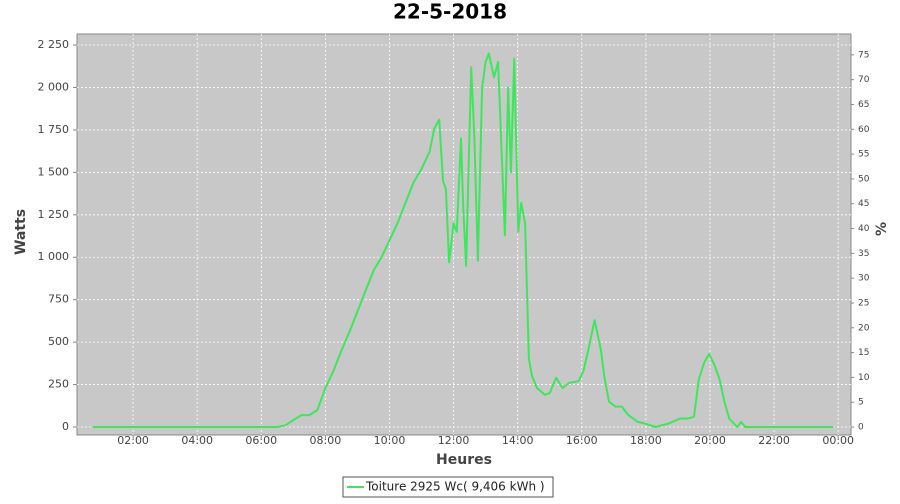  What do you see at coordinates (863, 303) in the screenshot?
I see `y2-tick-label: 25` at bounding box center [863, 303].